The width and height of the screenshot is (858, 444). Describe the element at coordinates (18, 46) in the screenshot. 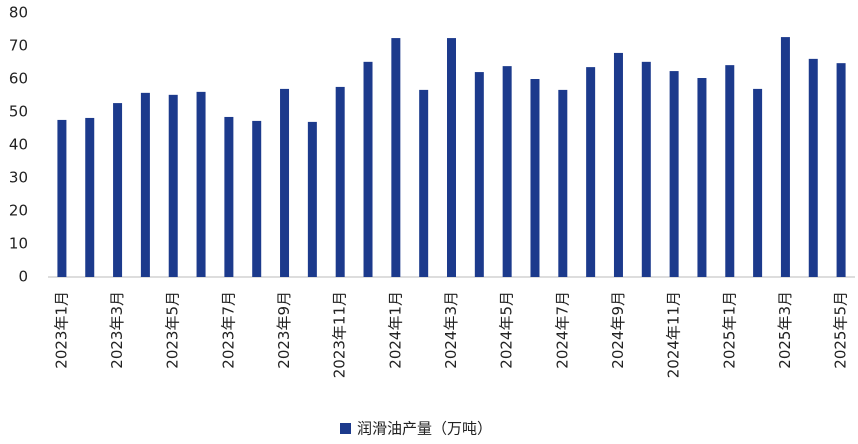

I see `y-tick-label: 70` at that location.